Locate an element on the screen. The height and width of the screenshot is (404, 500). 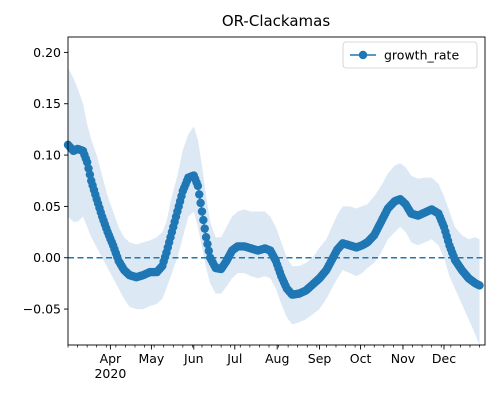
x-tick-label: Dec is located at coordinates (444, 358).